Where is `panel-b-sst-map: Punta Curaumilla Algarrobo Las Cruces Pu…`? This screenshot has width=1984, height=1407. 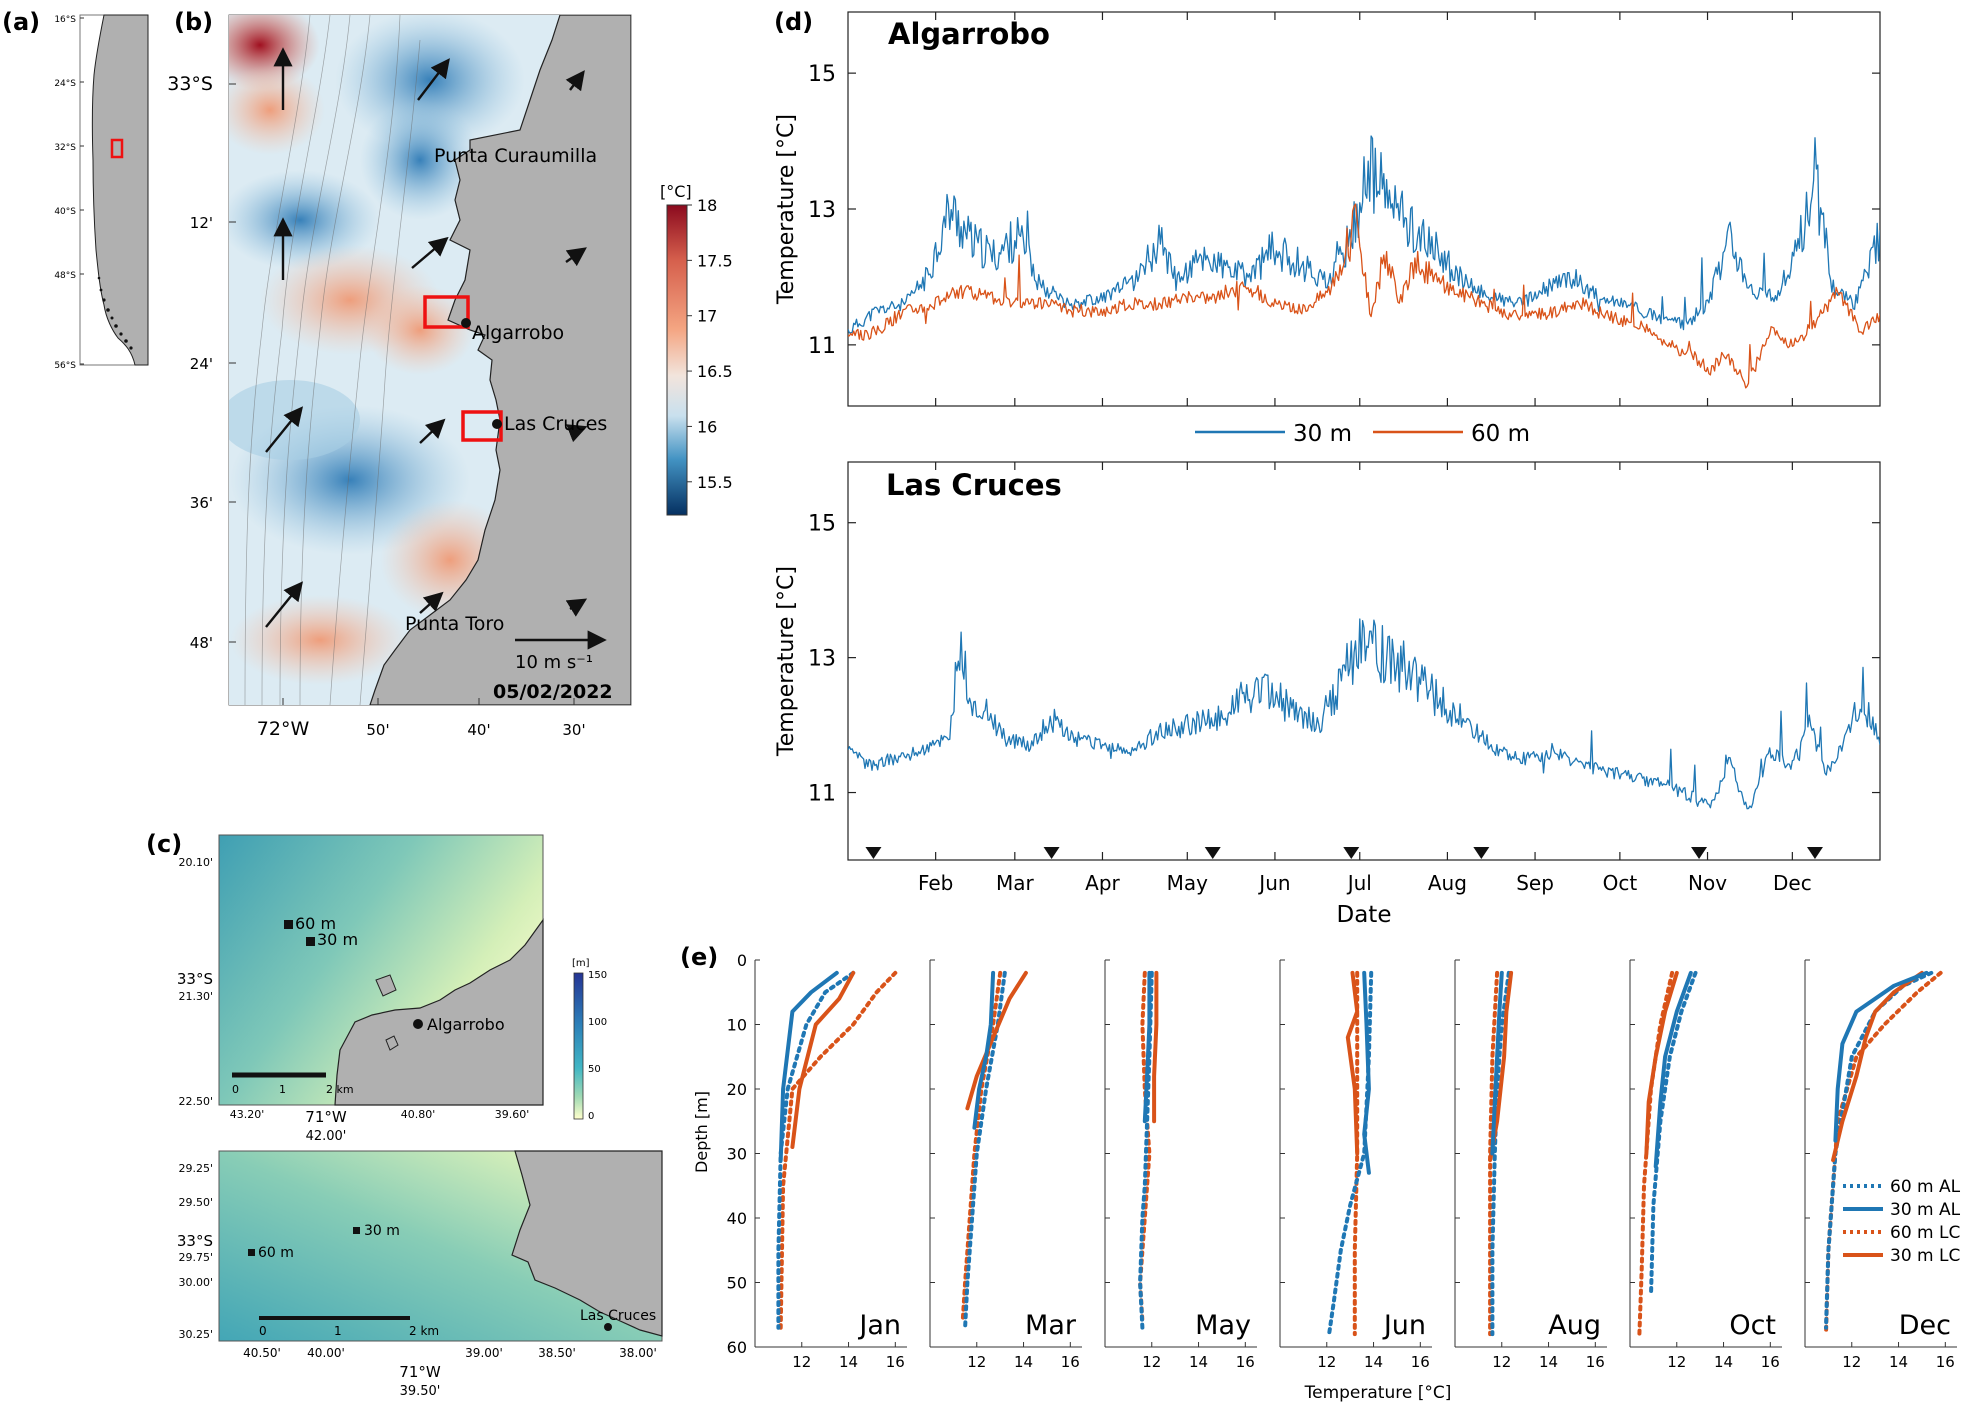 panel-b-sst-map: Punta Curaumilla Algarrobo Las Cruces Pu… is located at coordinates (450, 377).